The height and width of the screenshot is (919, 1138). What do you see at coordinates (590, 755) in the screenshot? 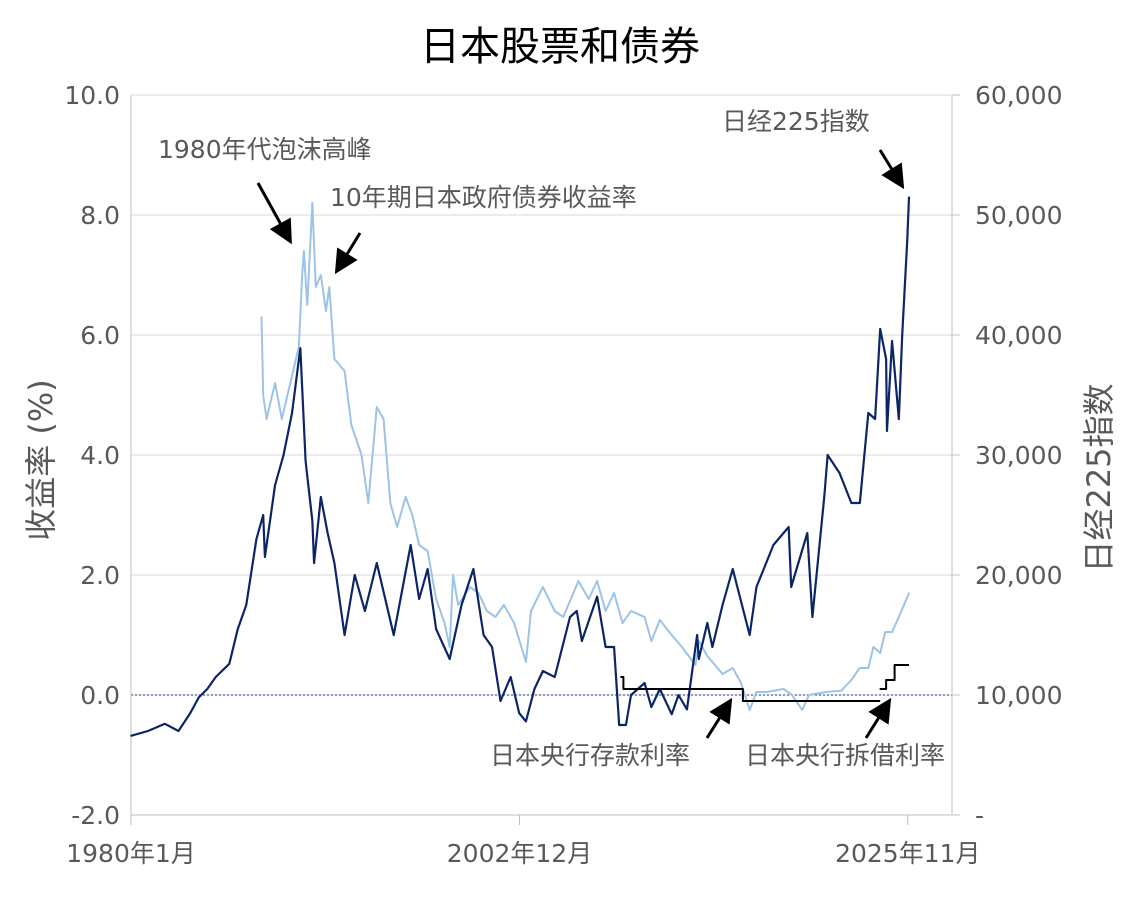
I see `annotation-deposit-rate: 日本央行存款利率` at bounding box center [590, 755].